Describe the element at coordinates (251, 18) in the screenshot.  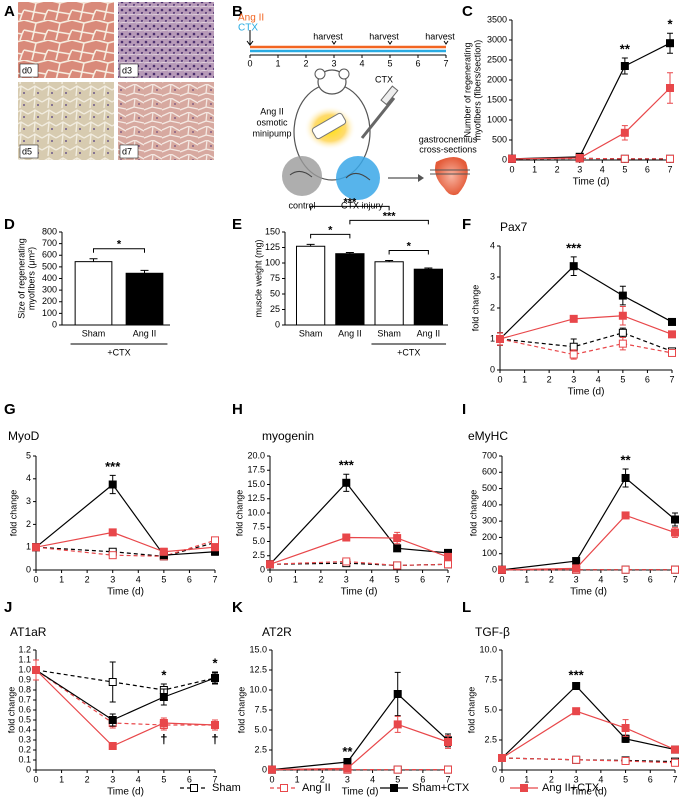
I see `timeline-legend: Ang II` at that location.